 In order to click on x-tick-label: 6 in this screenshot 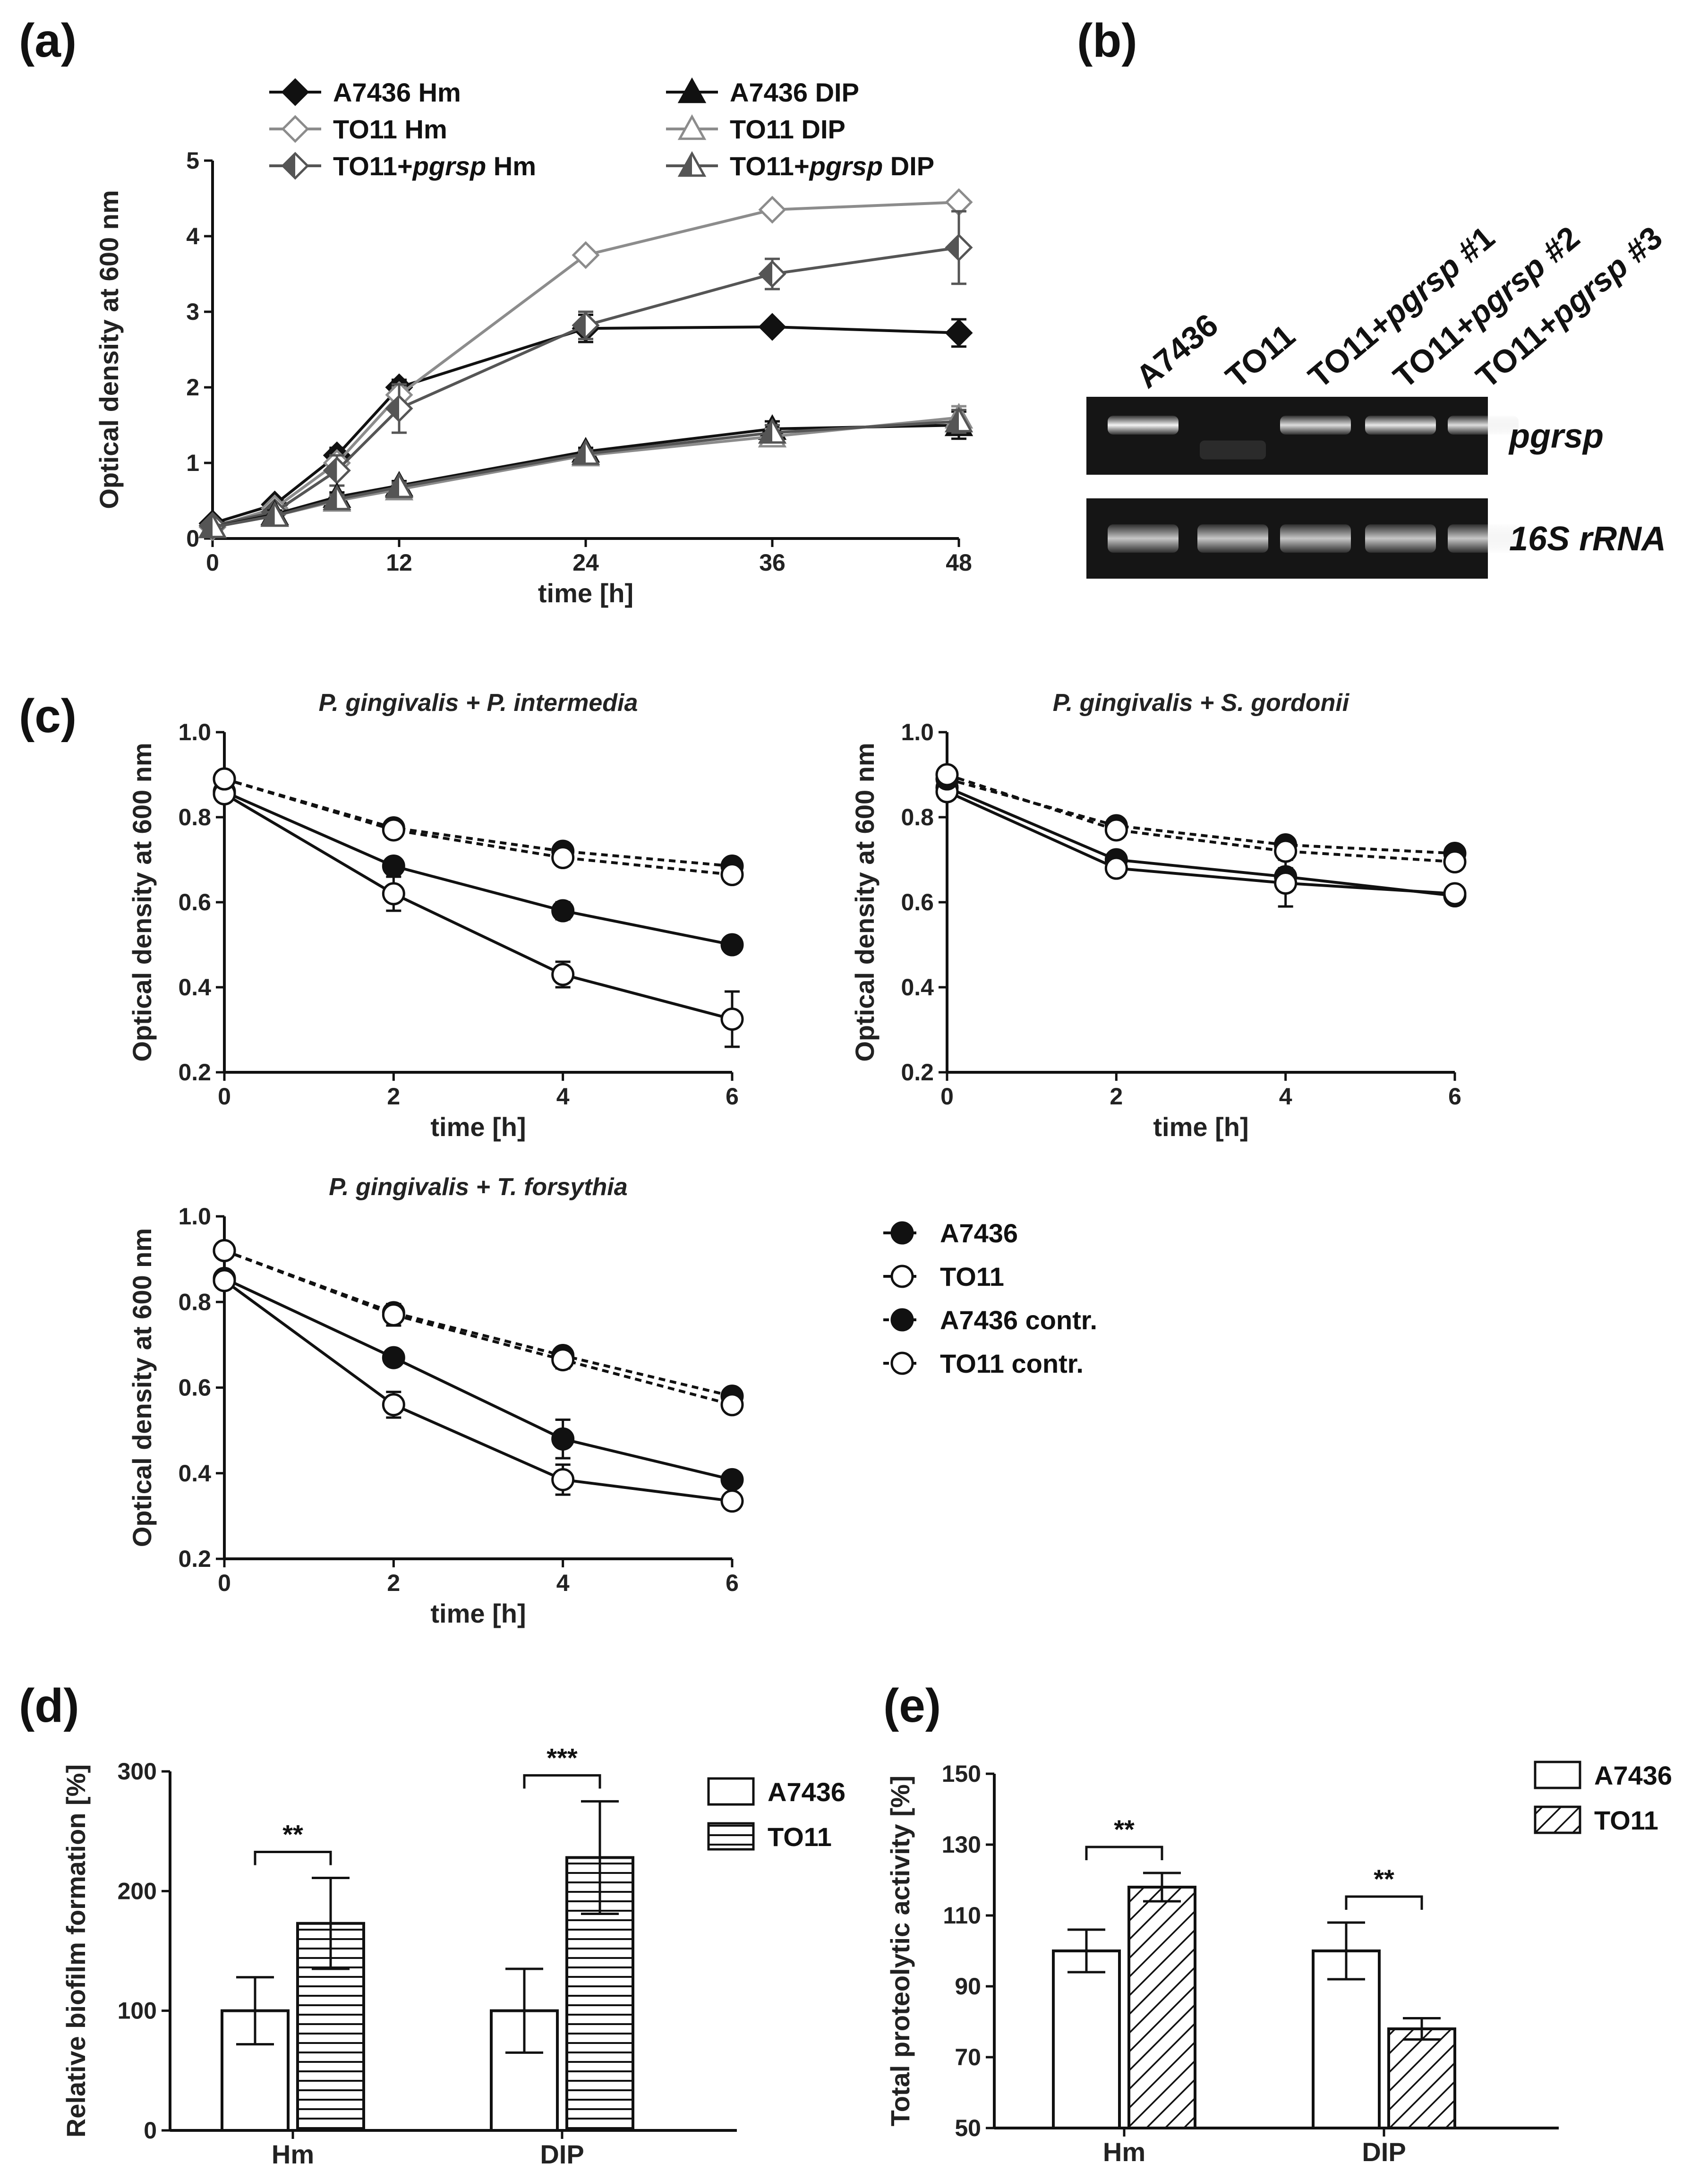, I will do `click(1454, 1096)`.